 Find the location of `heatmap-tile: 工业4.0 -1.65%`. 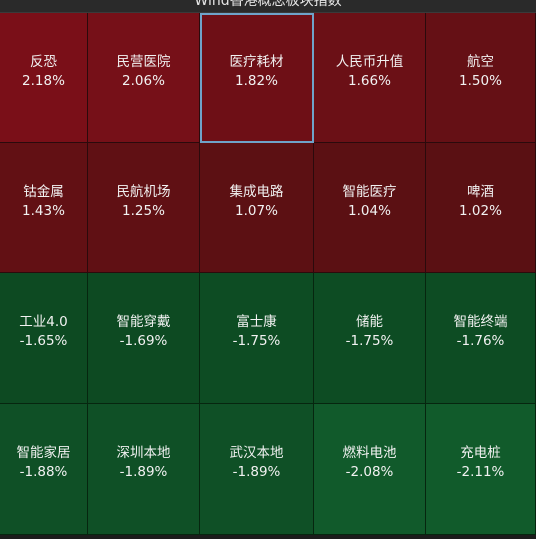

heatmap-tile: 工业4.0 -1.65% is located at coordinates (44, 338).